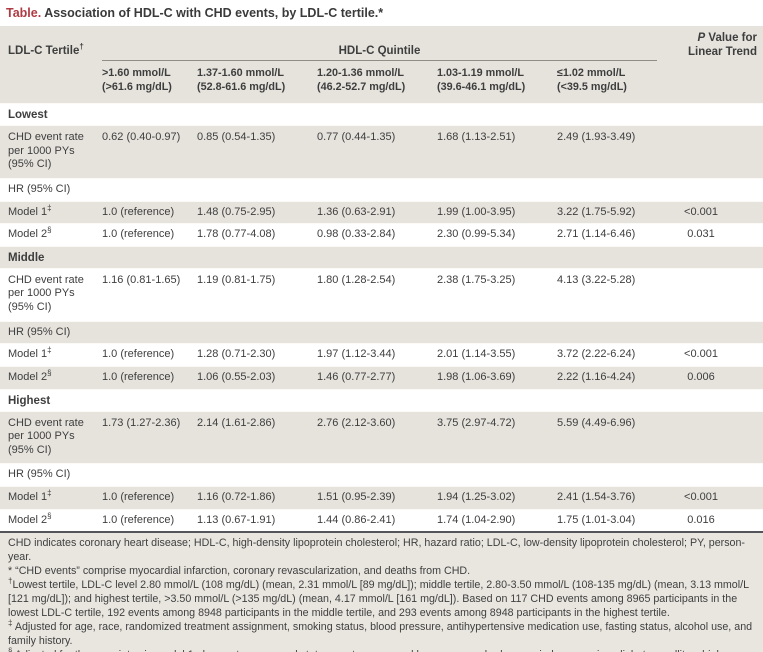 Image resolution: width=763 pixels, height=652 pixels. Describe the element at coordinates (26, 257) in the screenshot. I see `section-title: Middle` at that location.